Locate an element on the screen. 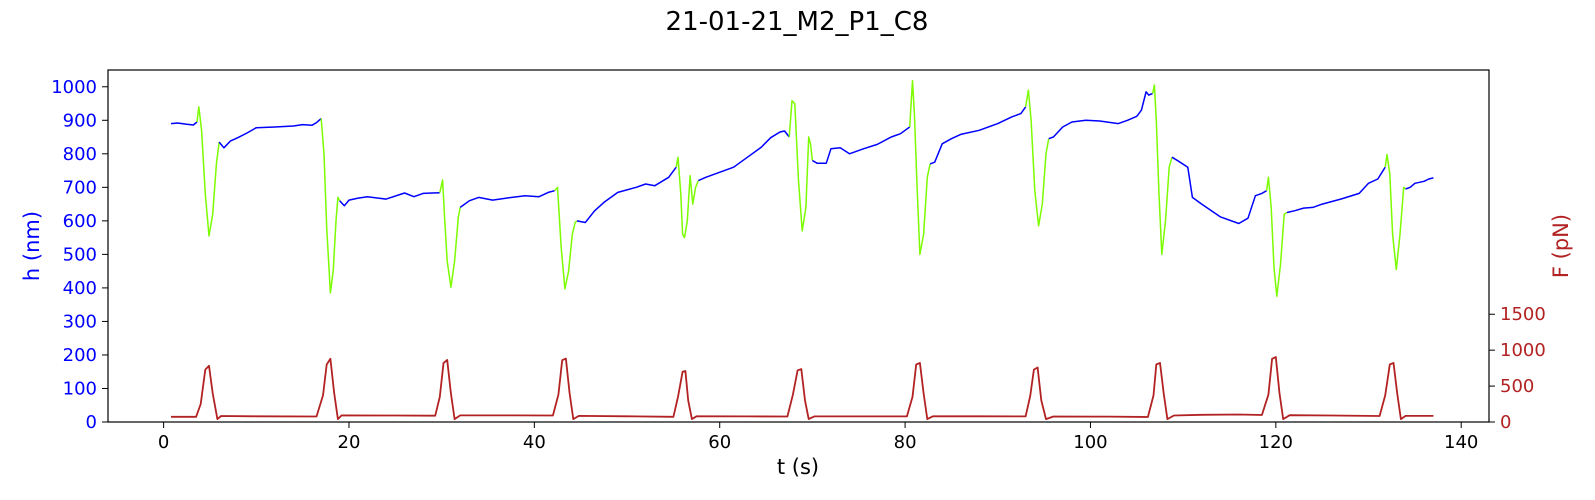 The height and width of the screenshot is (500, 1595). left-y-axis: 0 100 200 300 400 500 600 700 800 900 1000 is located at coordinates (79, 255).